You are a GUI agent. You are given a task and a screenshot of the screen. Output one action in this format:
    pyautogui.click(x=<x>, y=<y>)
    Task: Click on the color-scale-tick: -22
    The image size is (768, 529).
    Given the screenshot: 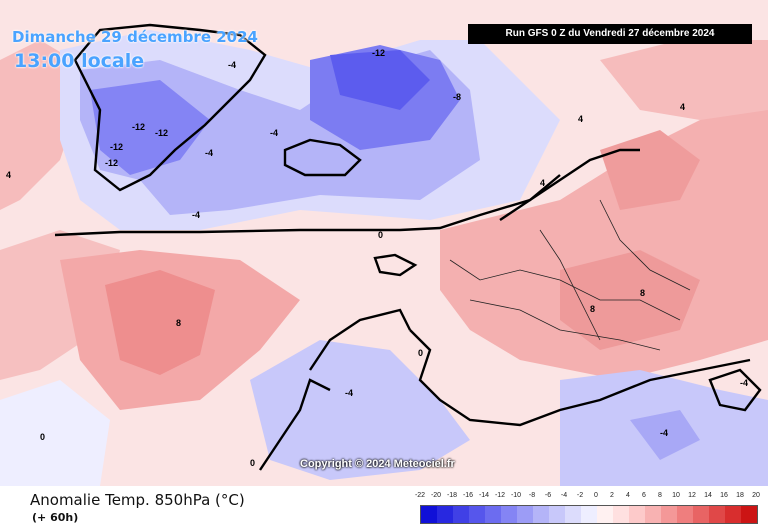 What is the action you would take?
    pyautogui.click(x=420, y=495)
    